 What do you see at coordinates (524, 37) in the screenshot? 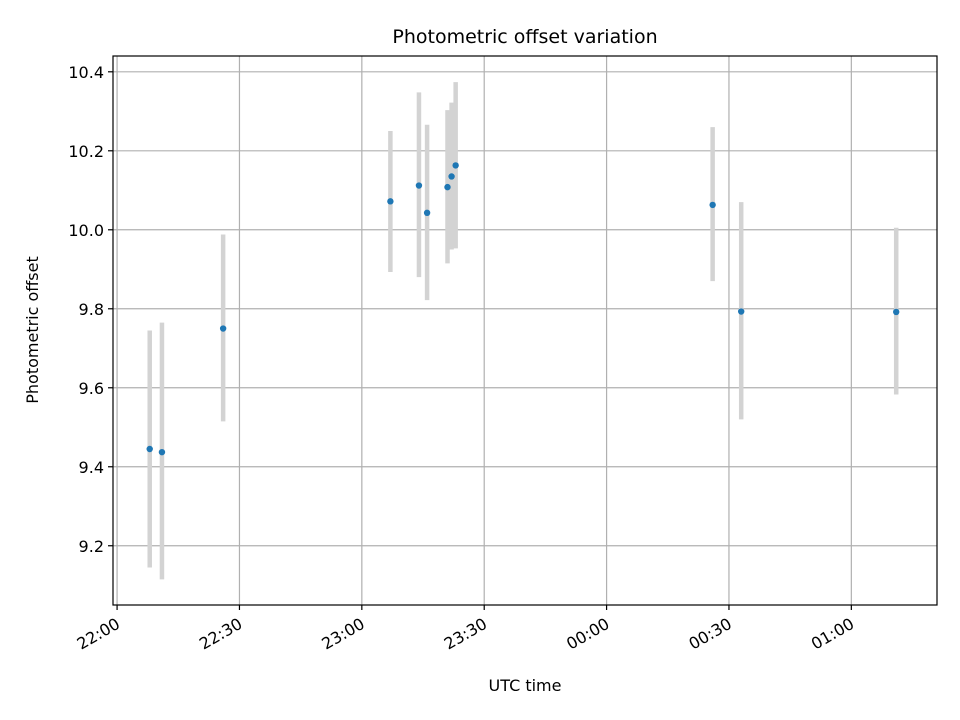
I see `chart-title: Photometric offset variation` at bounding box center [524, 37].